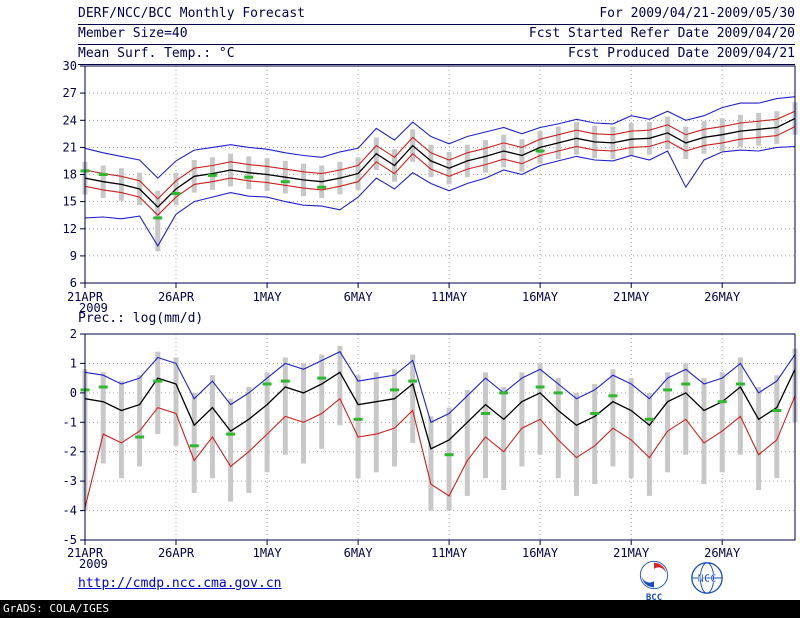  I want to click on svg-text: 12, so click(70, 229).